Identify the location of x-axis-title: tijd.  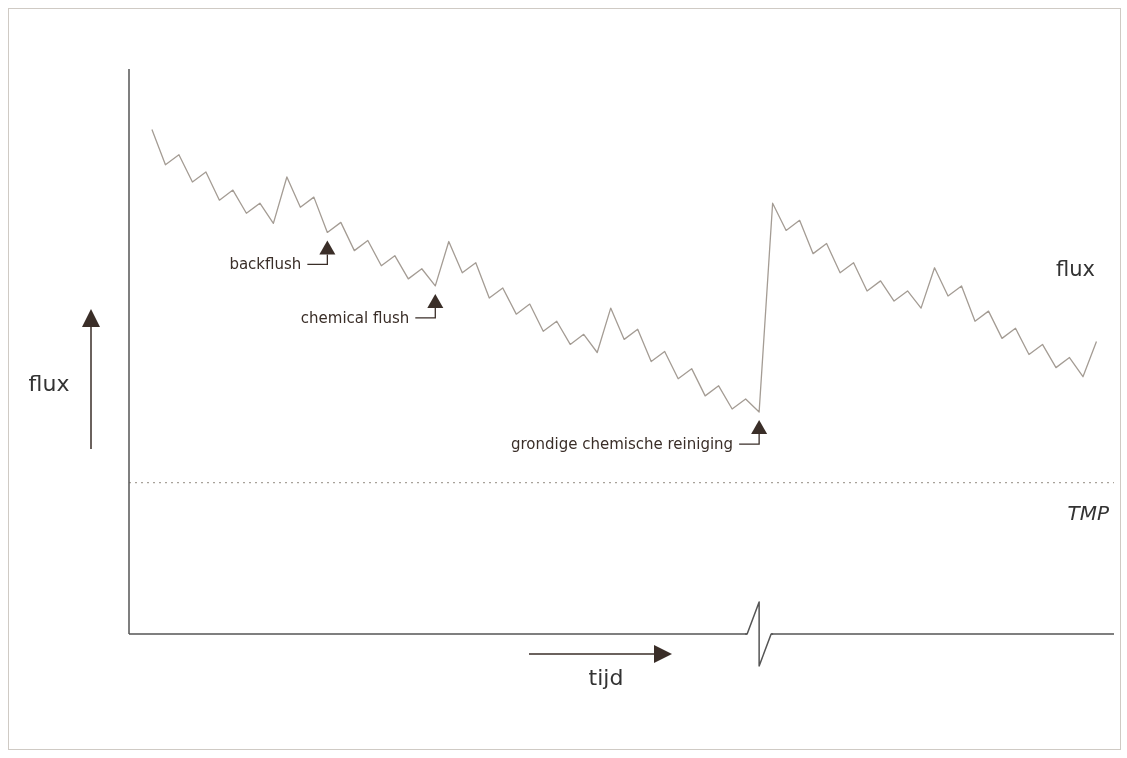
(606, 677).